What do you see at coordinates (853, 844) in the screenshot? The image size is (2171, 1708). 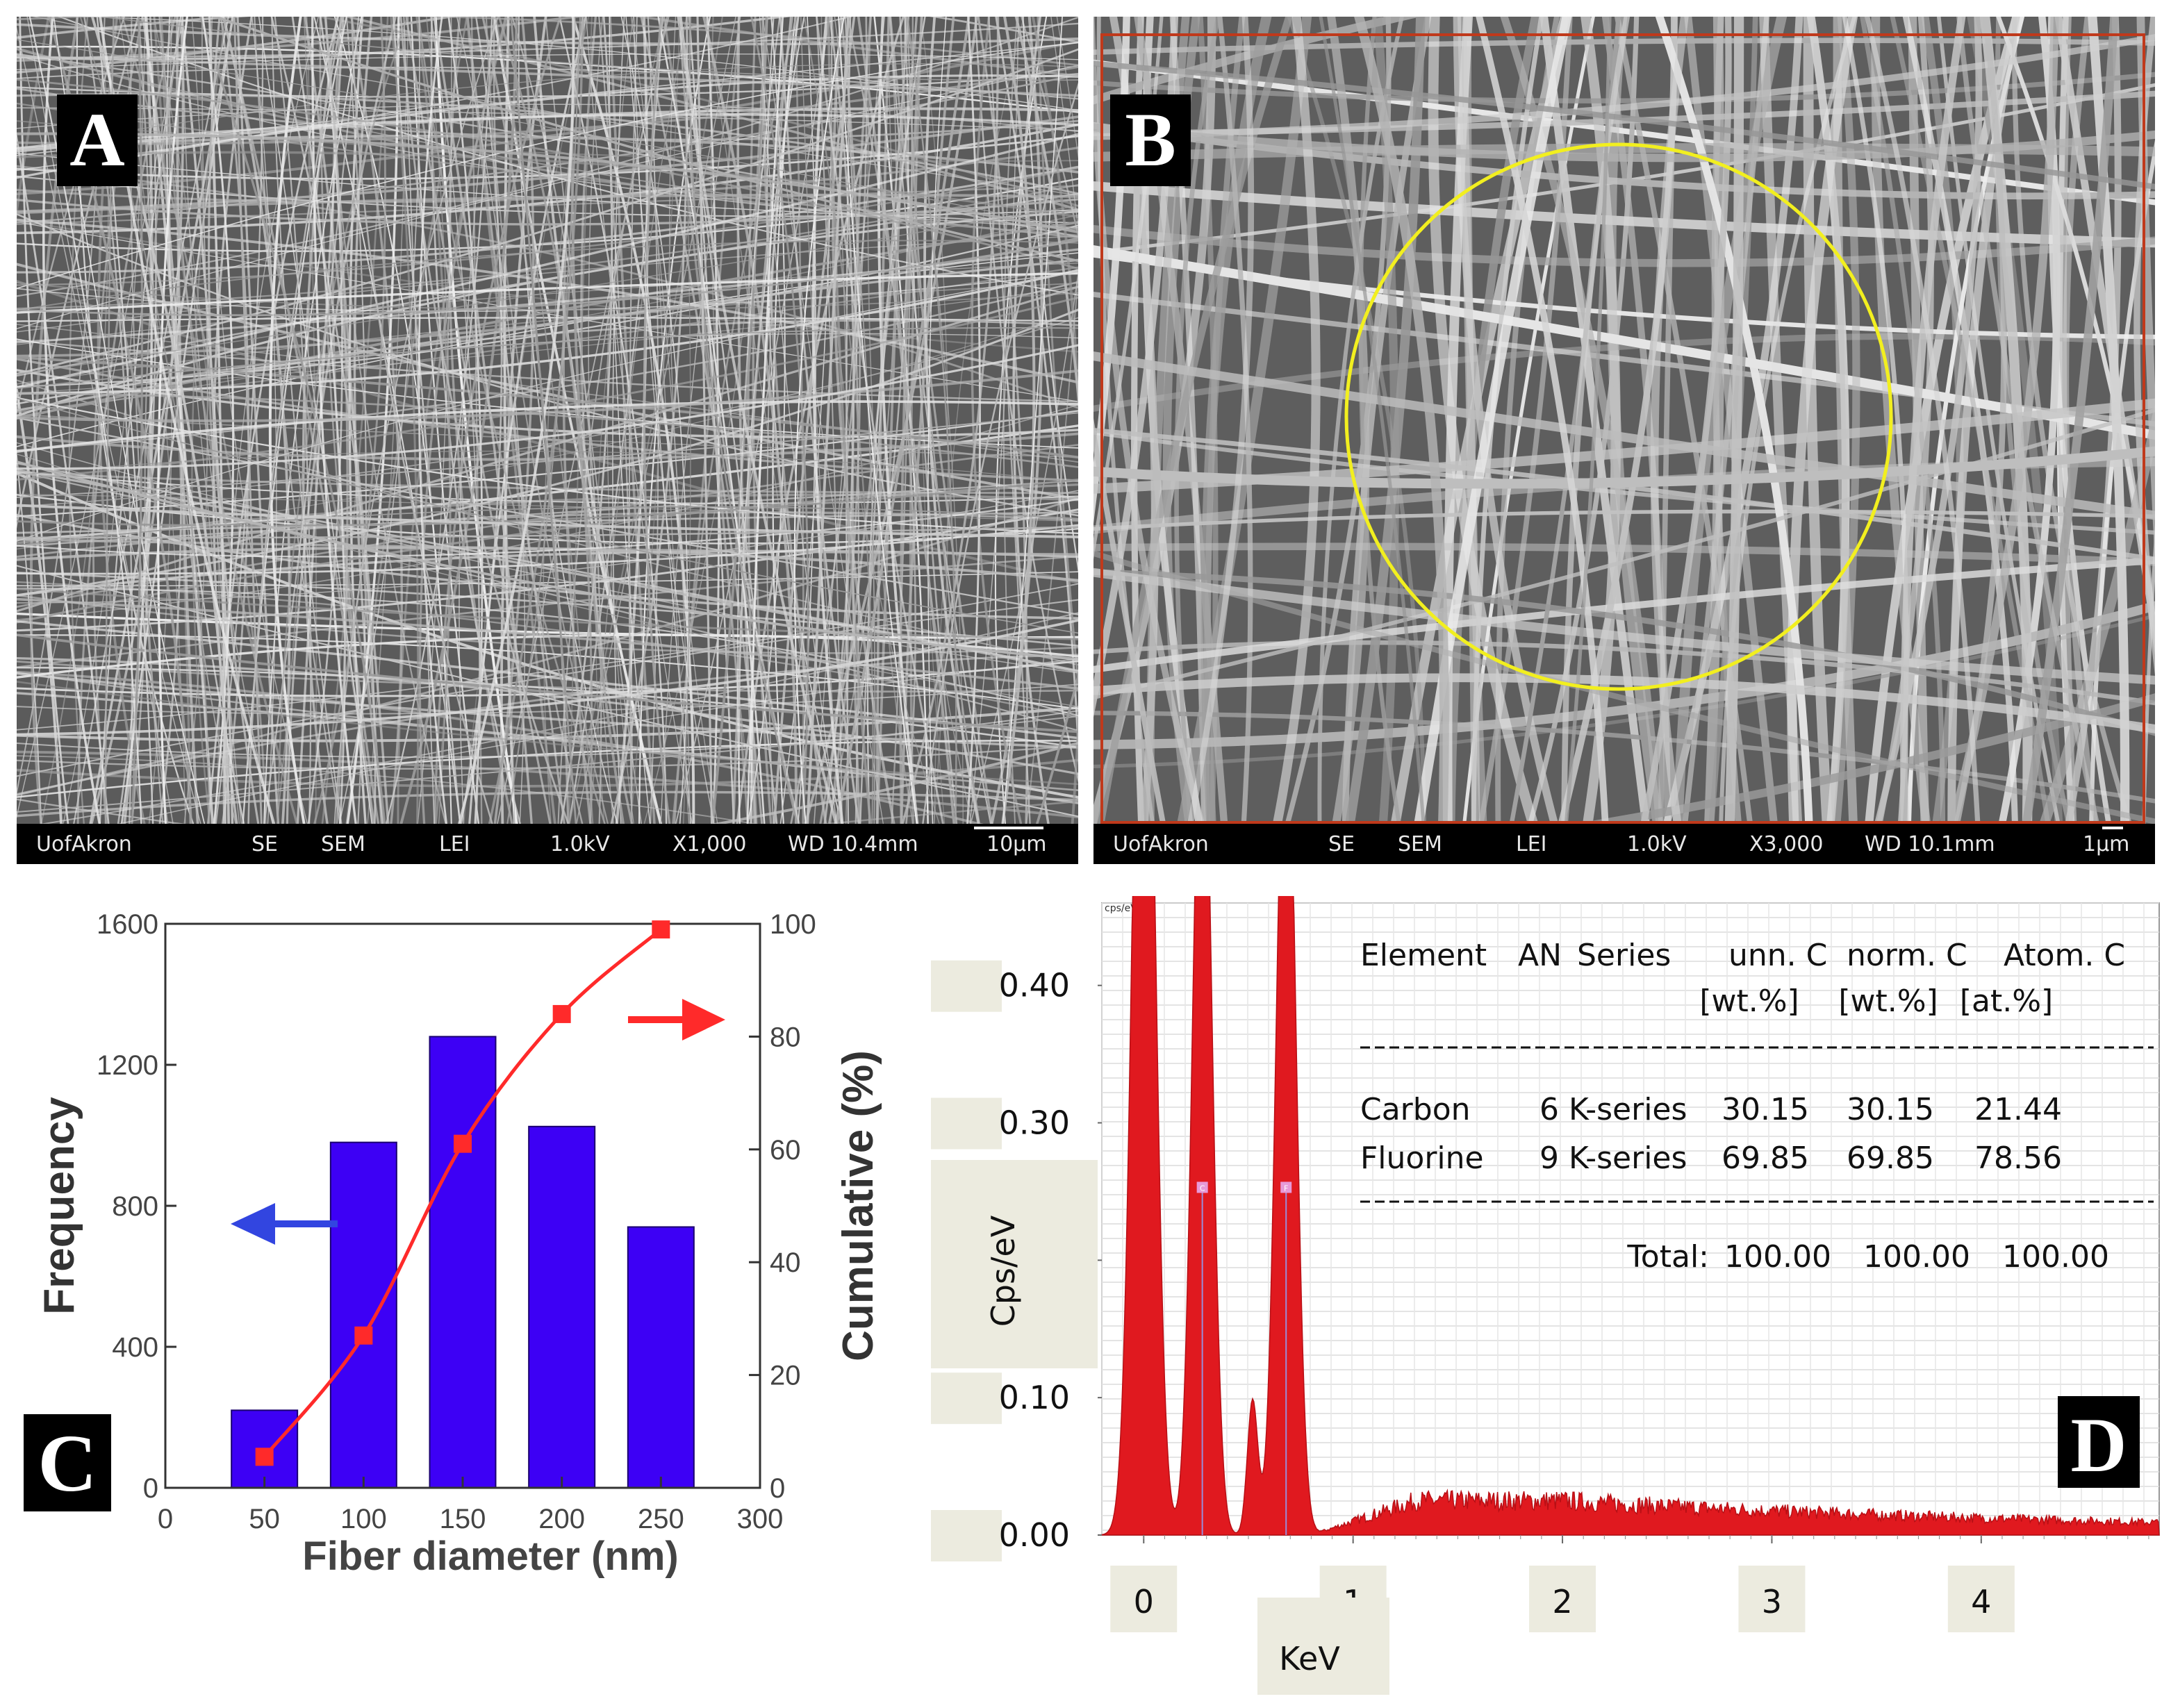 I see `sem-working-distance: WD 10.4mm` at bounding box center [853, 844].